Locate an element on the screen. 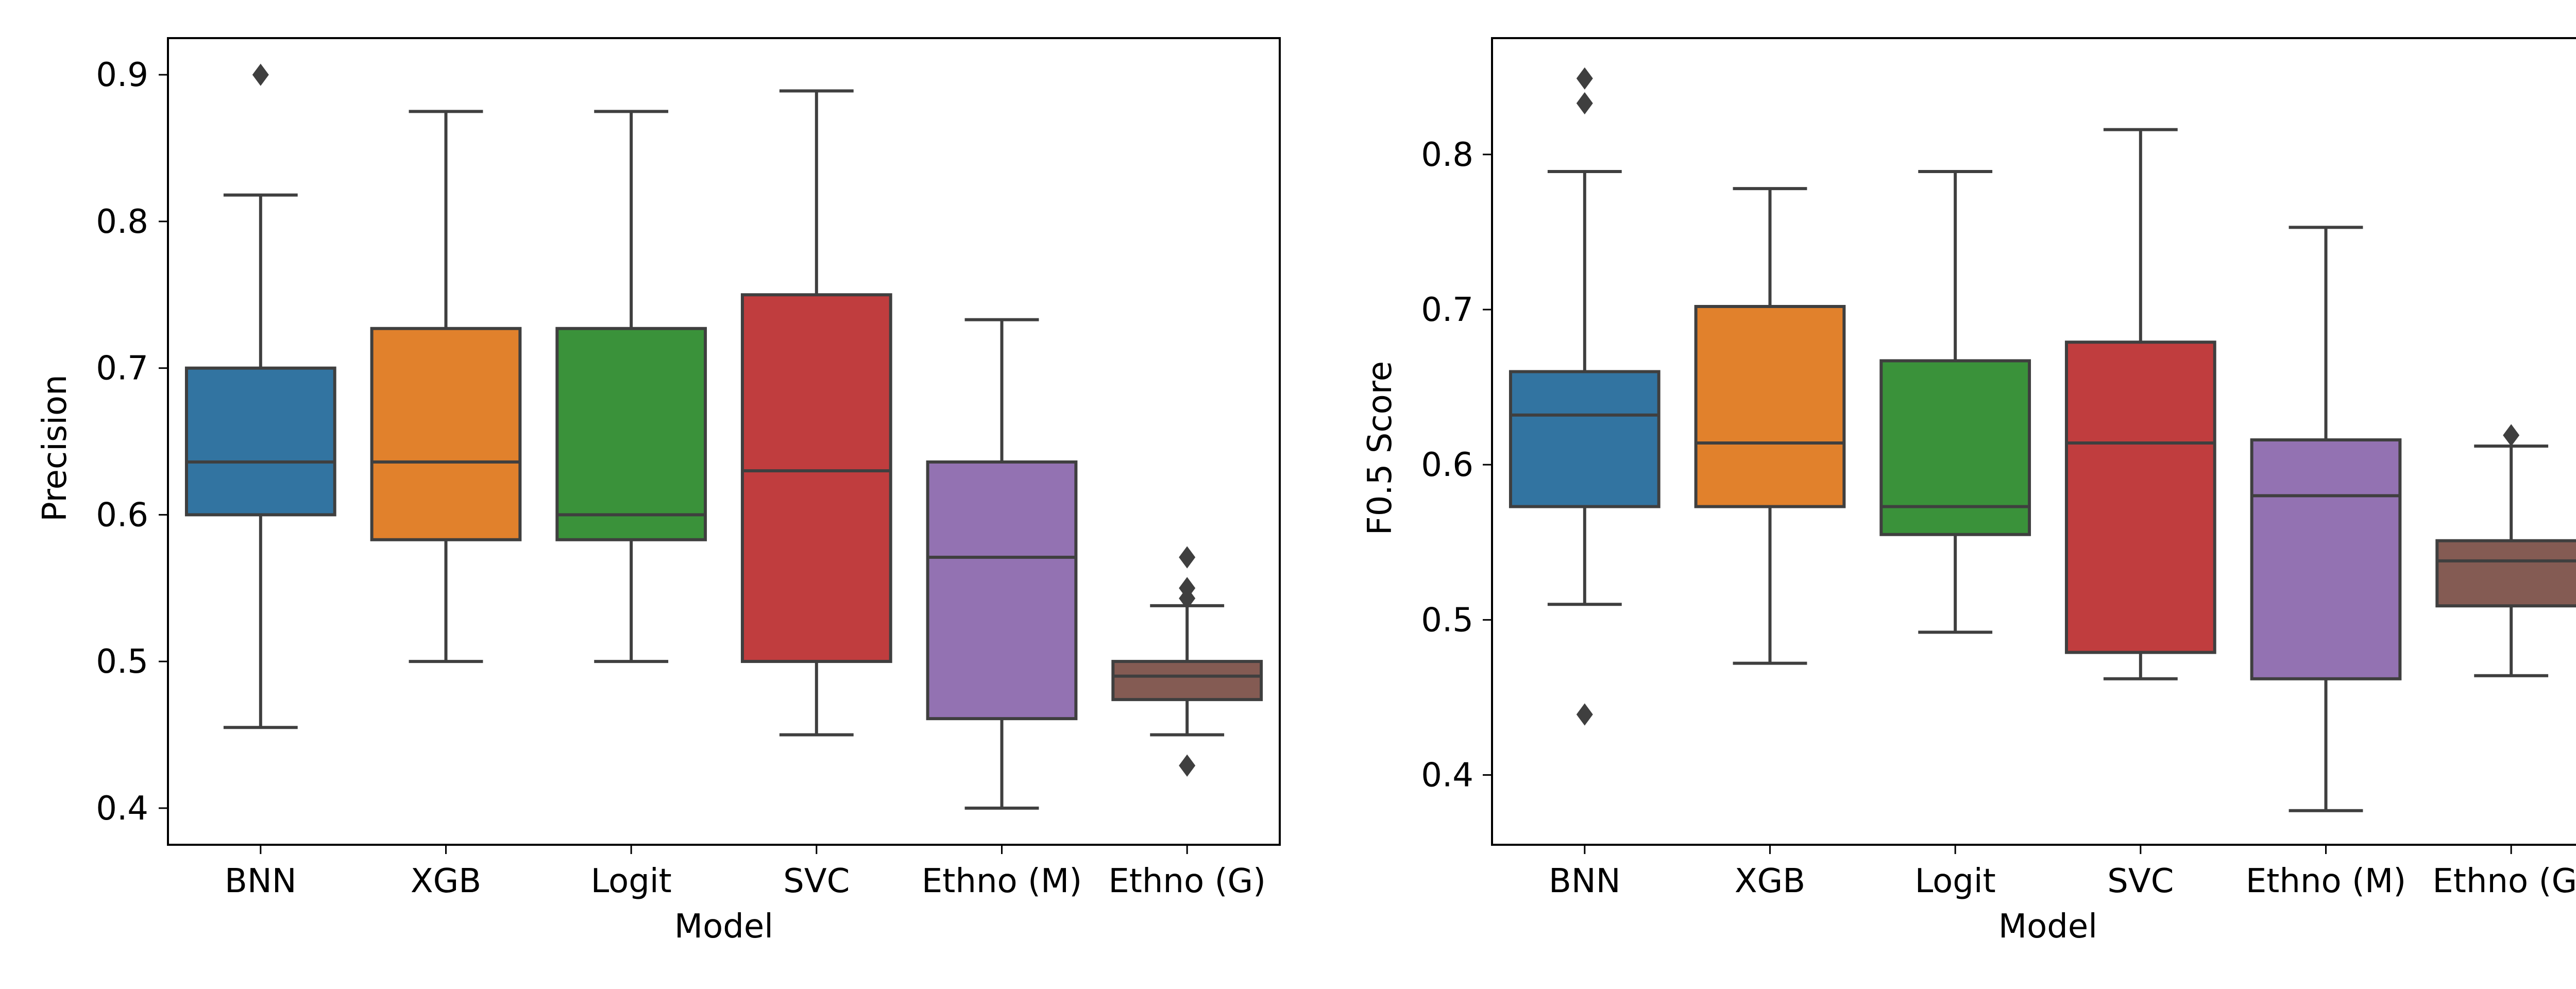  f05-x-tick-label: BNN is located at coordinates (1585, 881).